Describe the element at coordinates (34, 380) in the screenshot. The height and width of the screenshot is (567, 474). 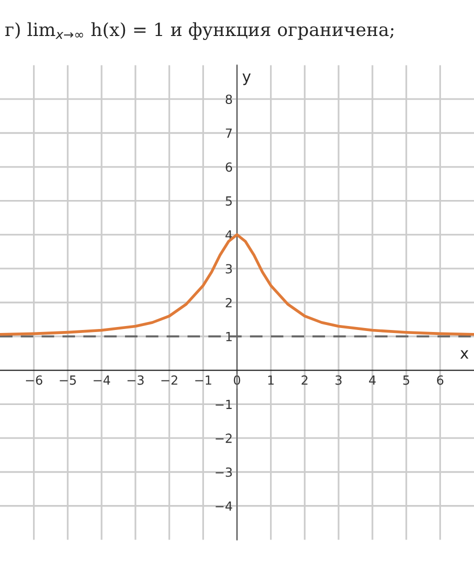
I see `x-tick-label: −6` at that location.